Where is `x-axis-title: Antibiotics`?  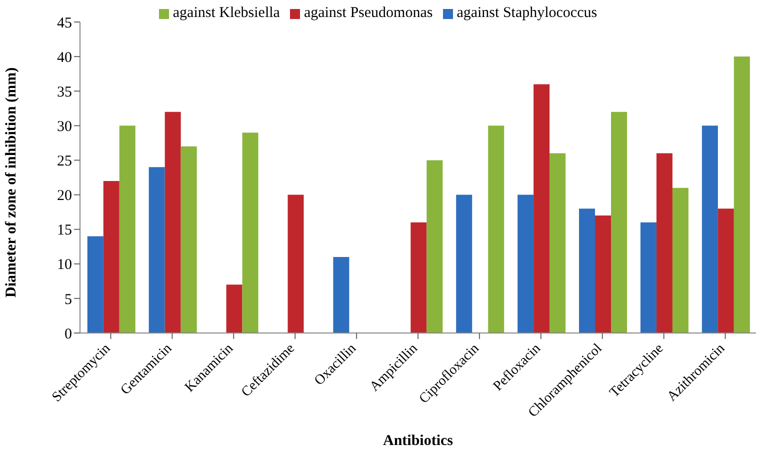 x-axis-title: Antibiotics is located at coordinates (418, 441).